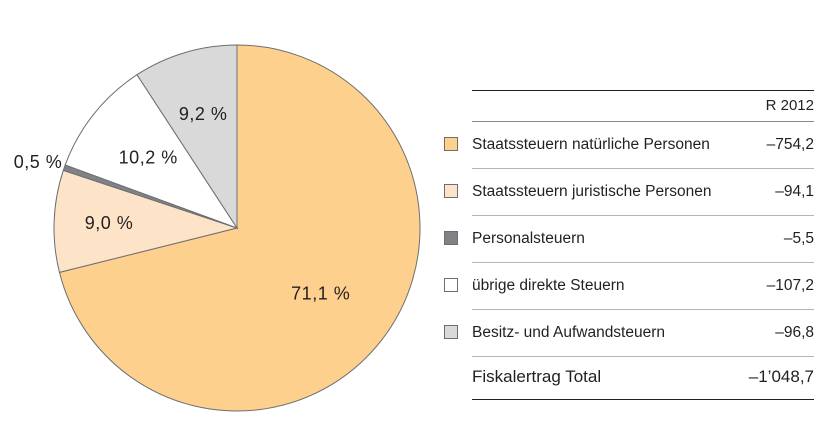 The width and height of the screenshot is (837, 440). What do you see at coordinates (794, 191) in the screenshot?
I see `legend-value: –94,1` at bounding box center [794, 191].